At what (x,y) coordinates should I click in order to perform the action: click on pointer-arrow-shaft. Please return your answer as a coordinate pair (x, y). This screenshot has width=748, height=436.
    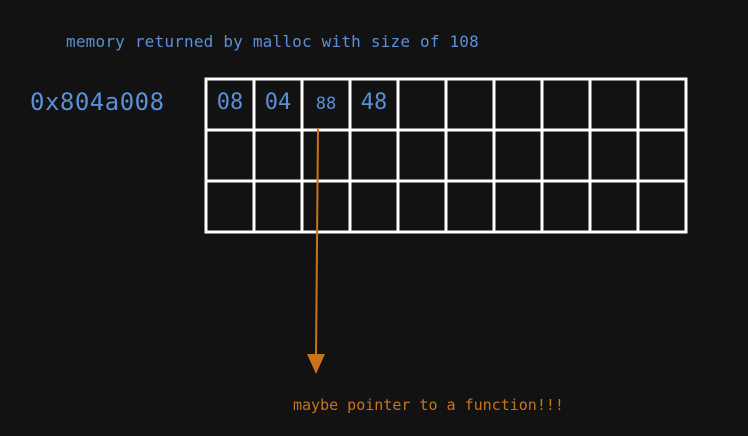
    Looking at the image, I should click on (317, 243).